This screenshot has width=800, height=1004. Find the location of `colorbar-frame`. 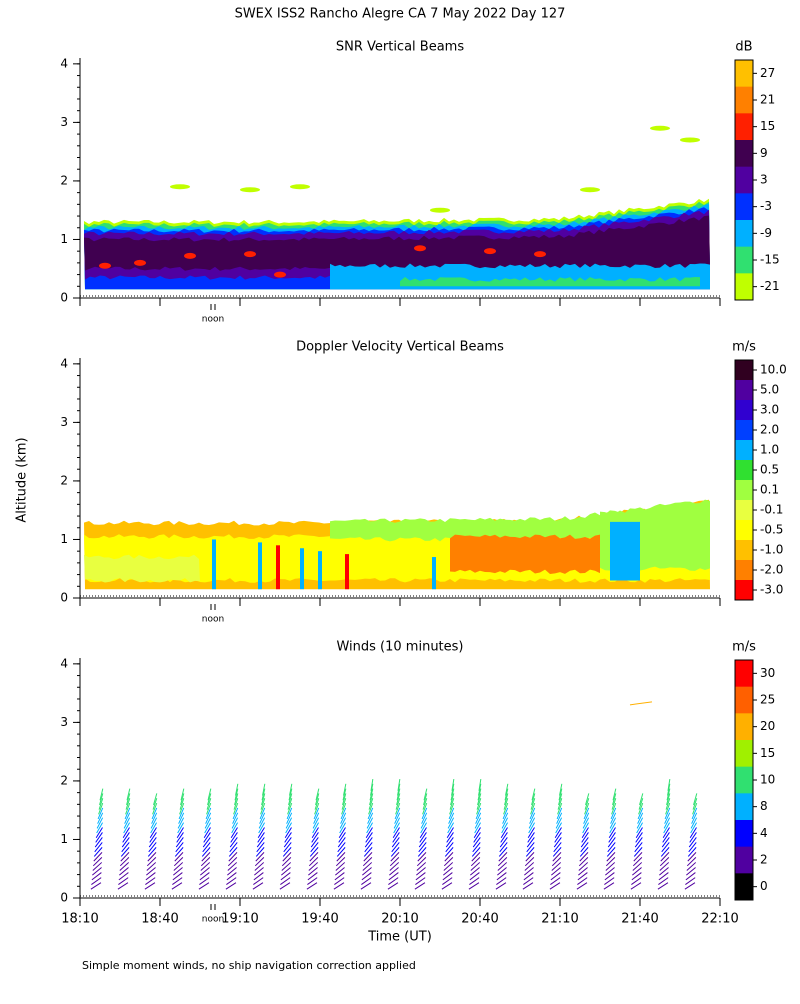

colorbar-frame is located at coordinates (744, 480).